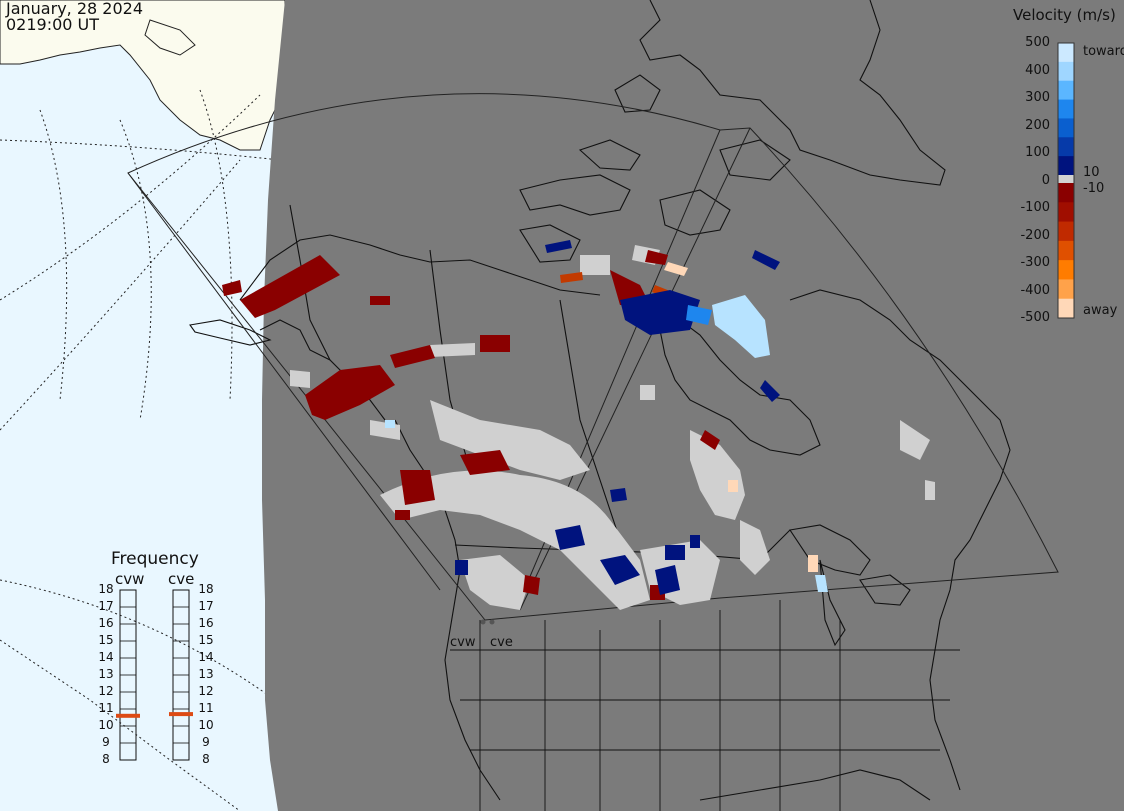 This screenshot has width=1124, height=811. What do you see at coordinates (206, 759) in the screenshot?
I see `frequency-tick-label-right: 8` at bounding box center [206, 759].